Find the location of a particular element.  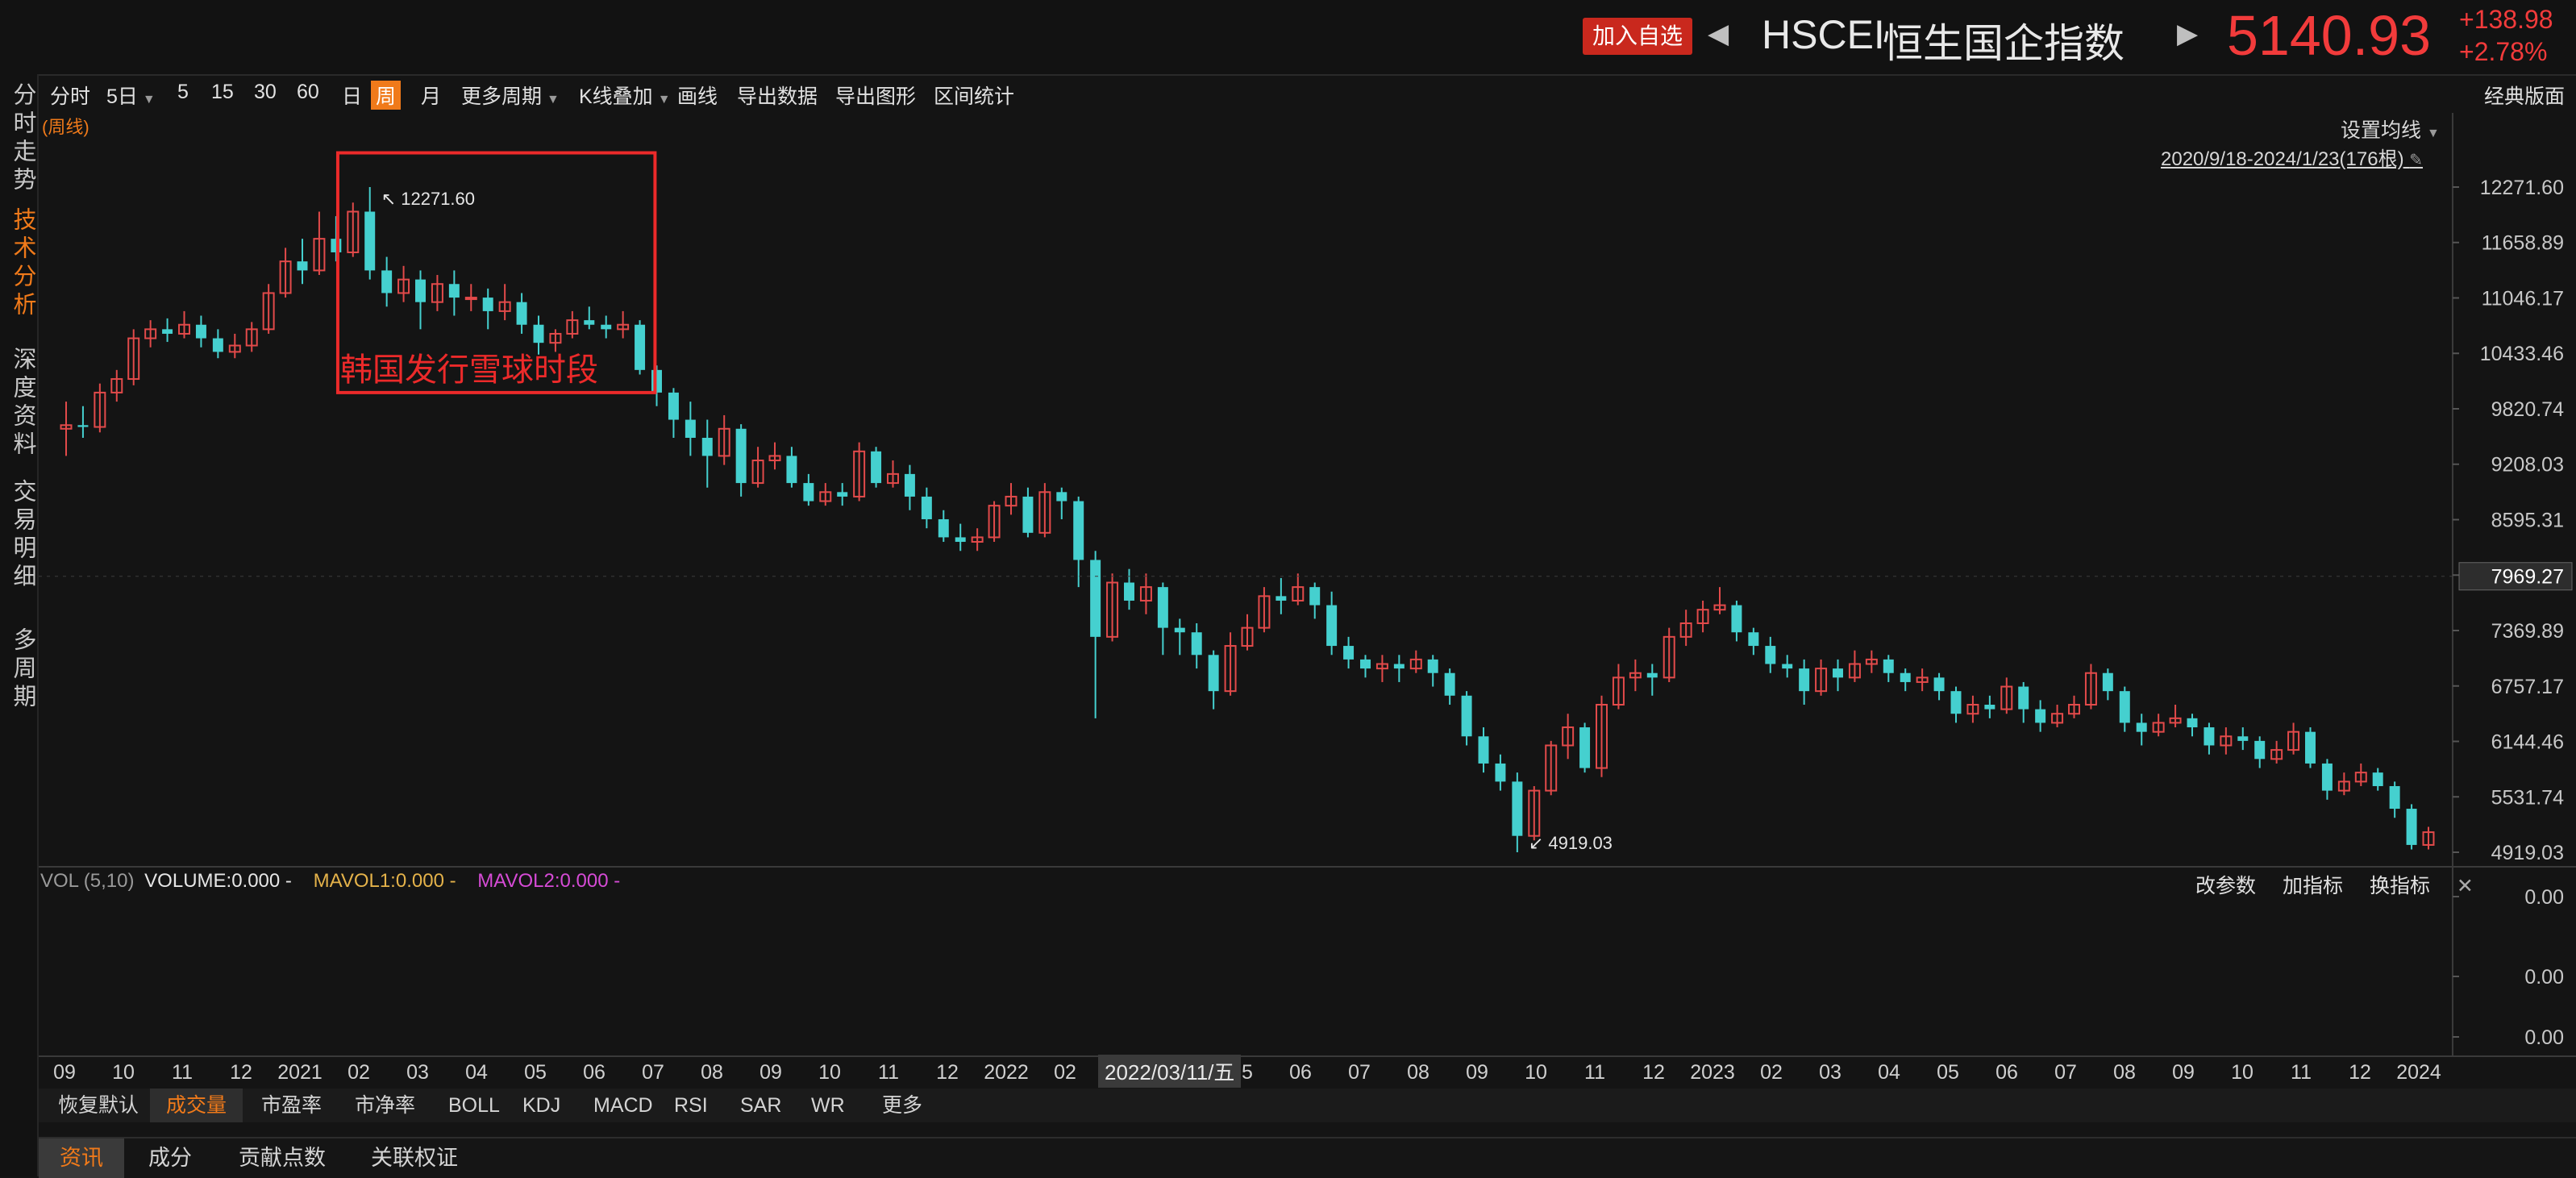

add-watchlist-button: 加入自选 is located at coordinates (1638, 37).